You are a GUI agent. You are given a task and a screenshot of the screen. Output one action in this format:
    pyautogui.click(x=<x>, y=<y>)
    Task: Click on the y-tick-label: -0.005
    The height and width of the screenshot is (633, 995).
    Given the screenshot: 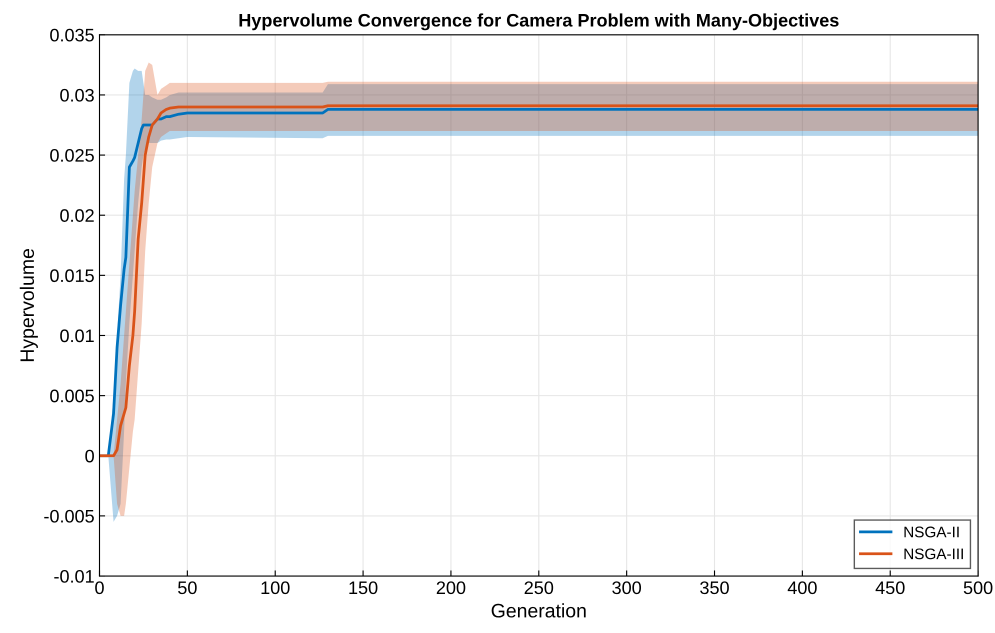 What is the action you would take?
    pyautogui.click(x=69, y=516)
    